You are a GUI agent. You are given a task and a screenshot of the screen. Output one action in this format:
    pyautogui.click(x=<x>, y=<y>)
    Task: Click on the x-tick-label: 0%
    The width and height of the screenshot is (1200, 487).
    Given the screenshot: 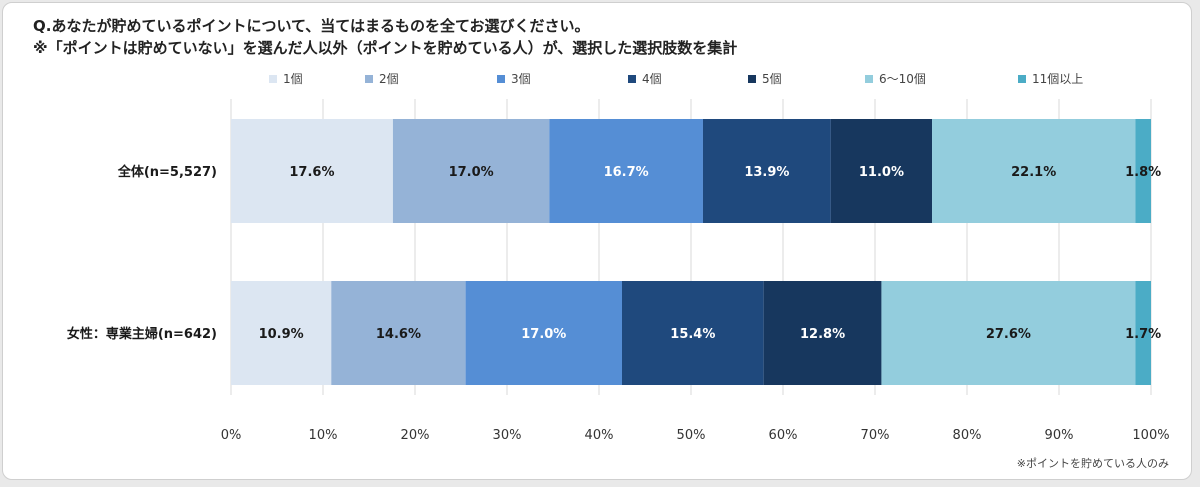 What is the action you would take?
    pyautogui.click(x=231, y=435)
    